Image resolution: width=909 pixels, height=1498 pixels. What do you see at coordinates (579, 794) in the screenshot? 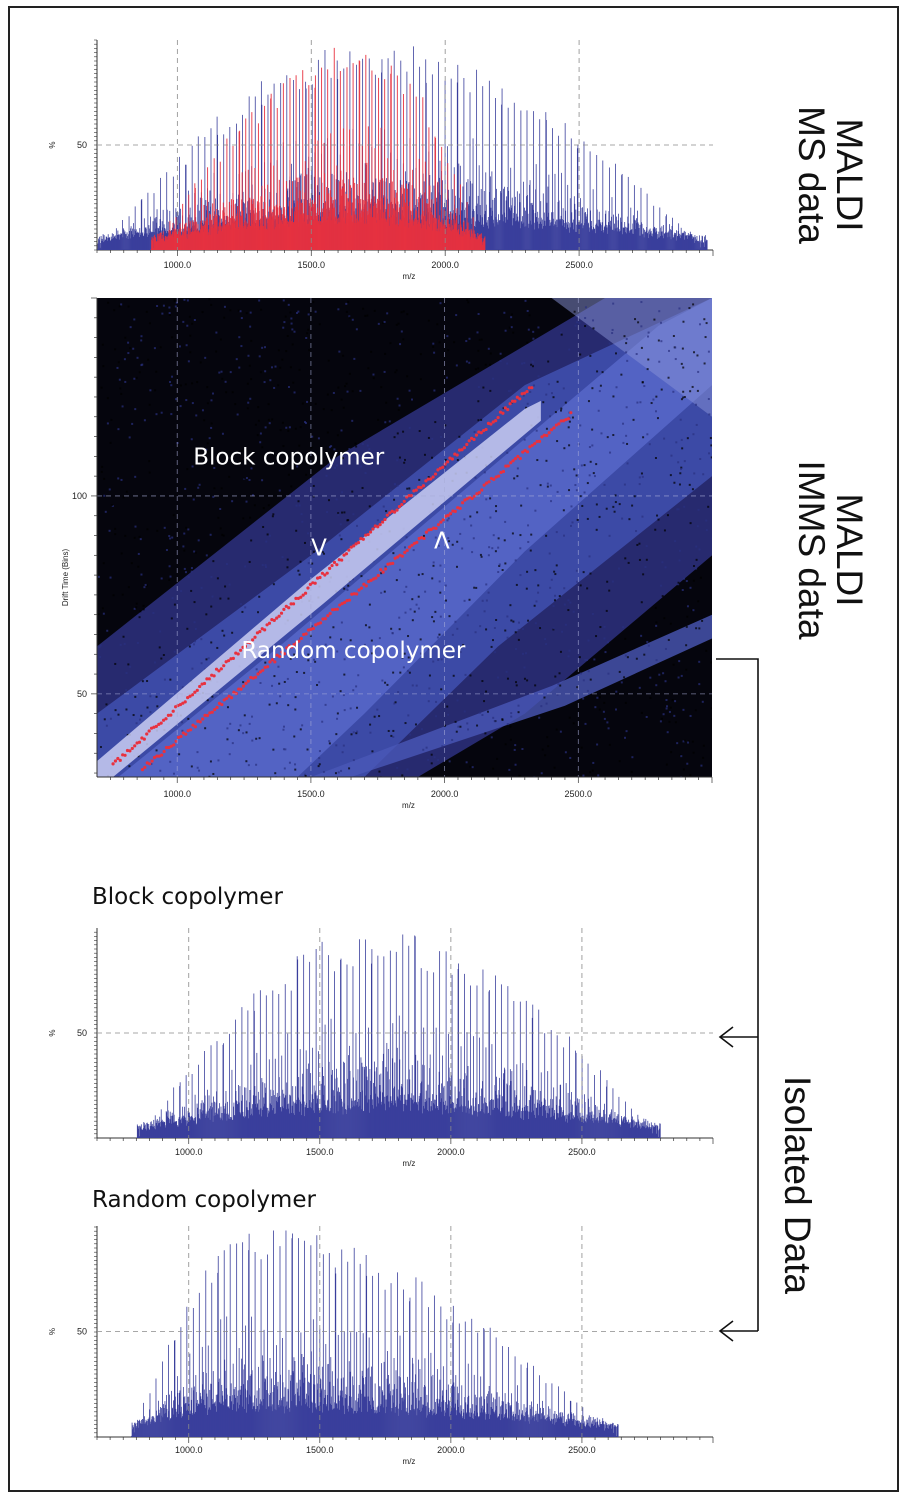
I see `imms-x-tick-label: 2500.0` at bounding box center [579, 794].